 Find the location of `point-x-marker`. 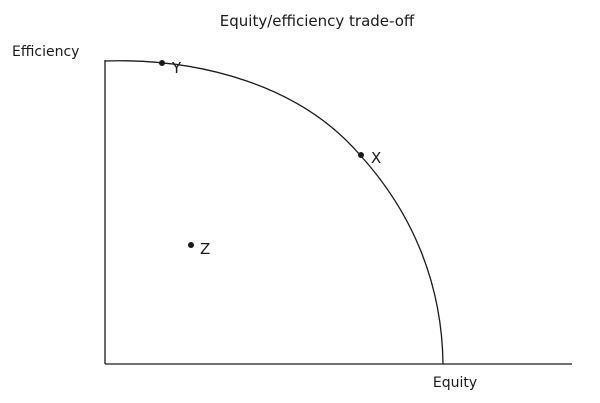

point-x-marker is located at coordinates (361, 155).